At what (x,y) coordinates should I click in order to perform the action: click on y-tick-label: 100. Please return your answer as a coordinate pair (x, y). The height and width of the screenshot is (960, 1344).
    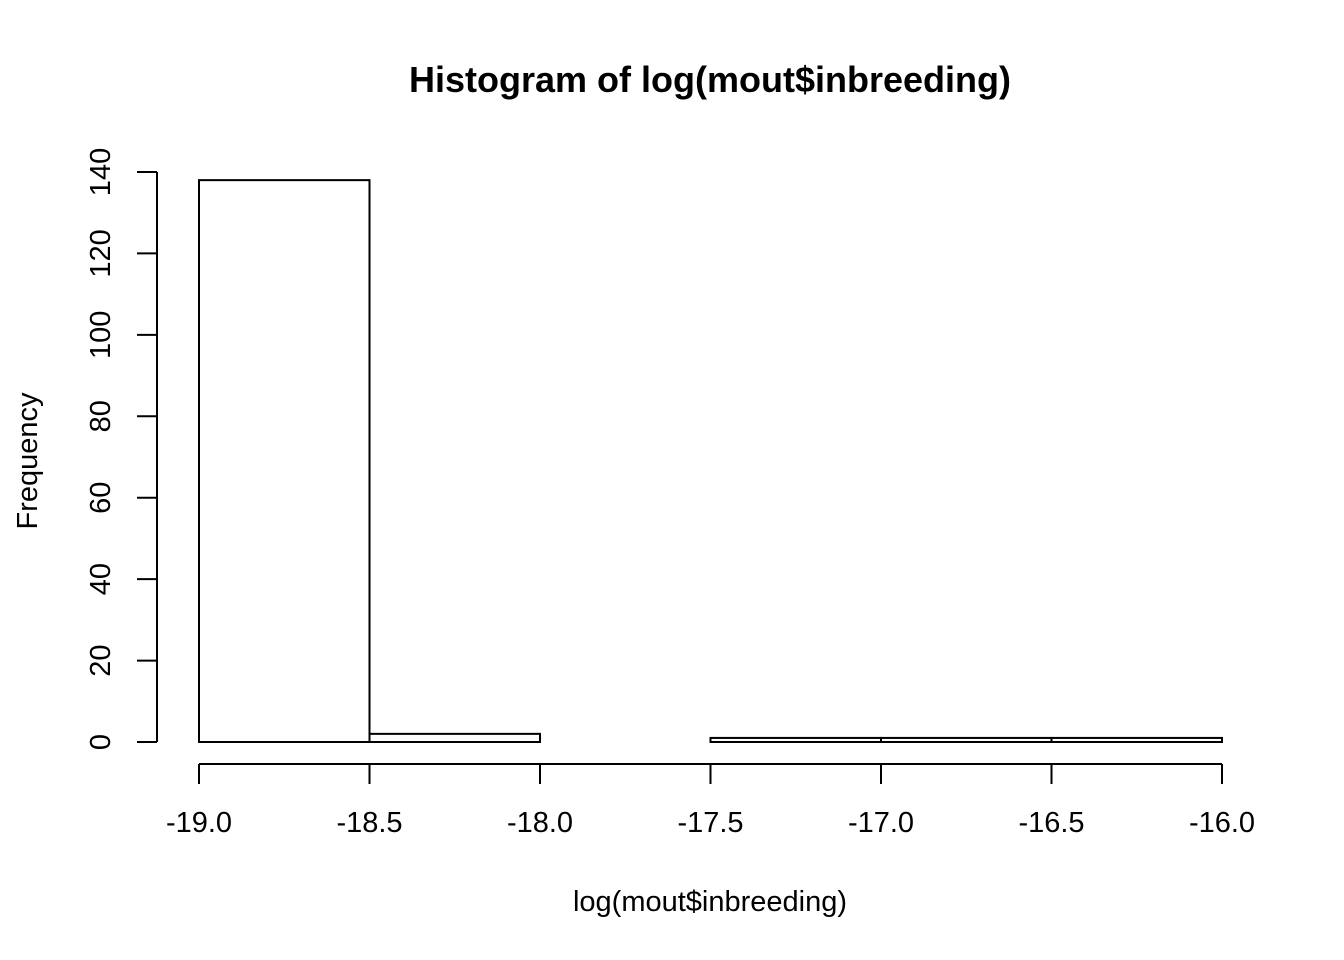
    Looking at the image, I should click on (101, 335).